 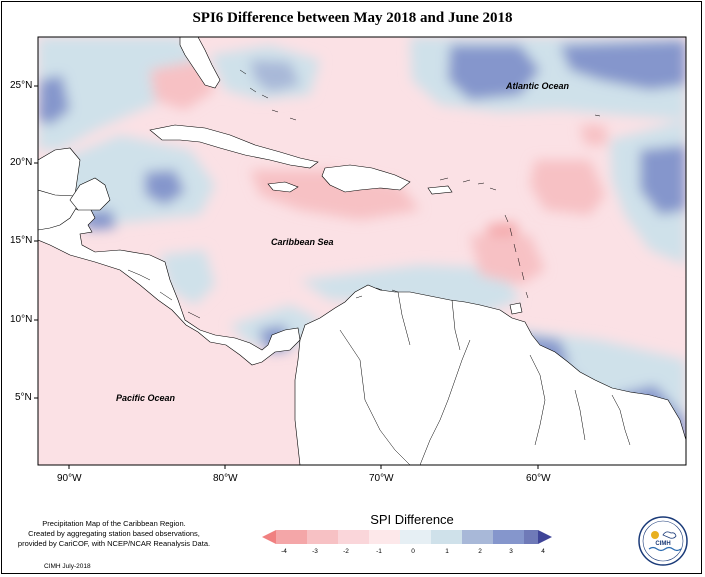 I want to click on credits-date: CIMH July-2018, so click(x=67, y=566).